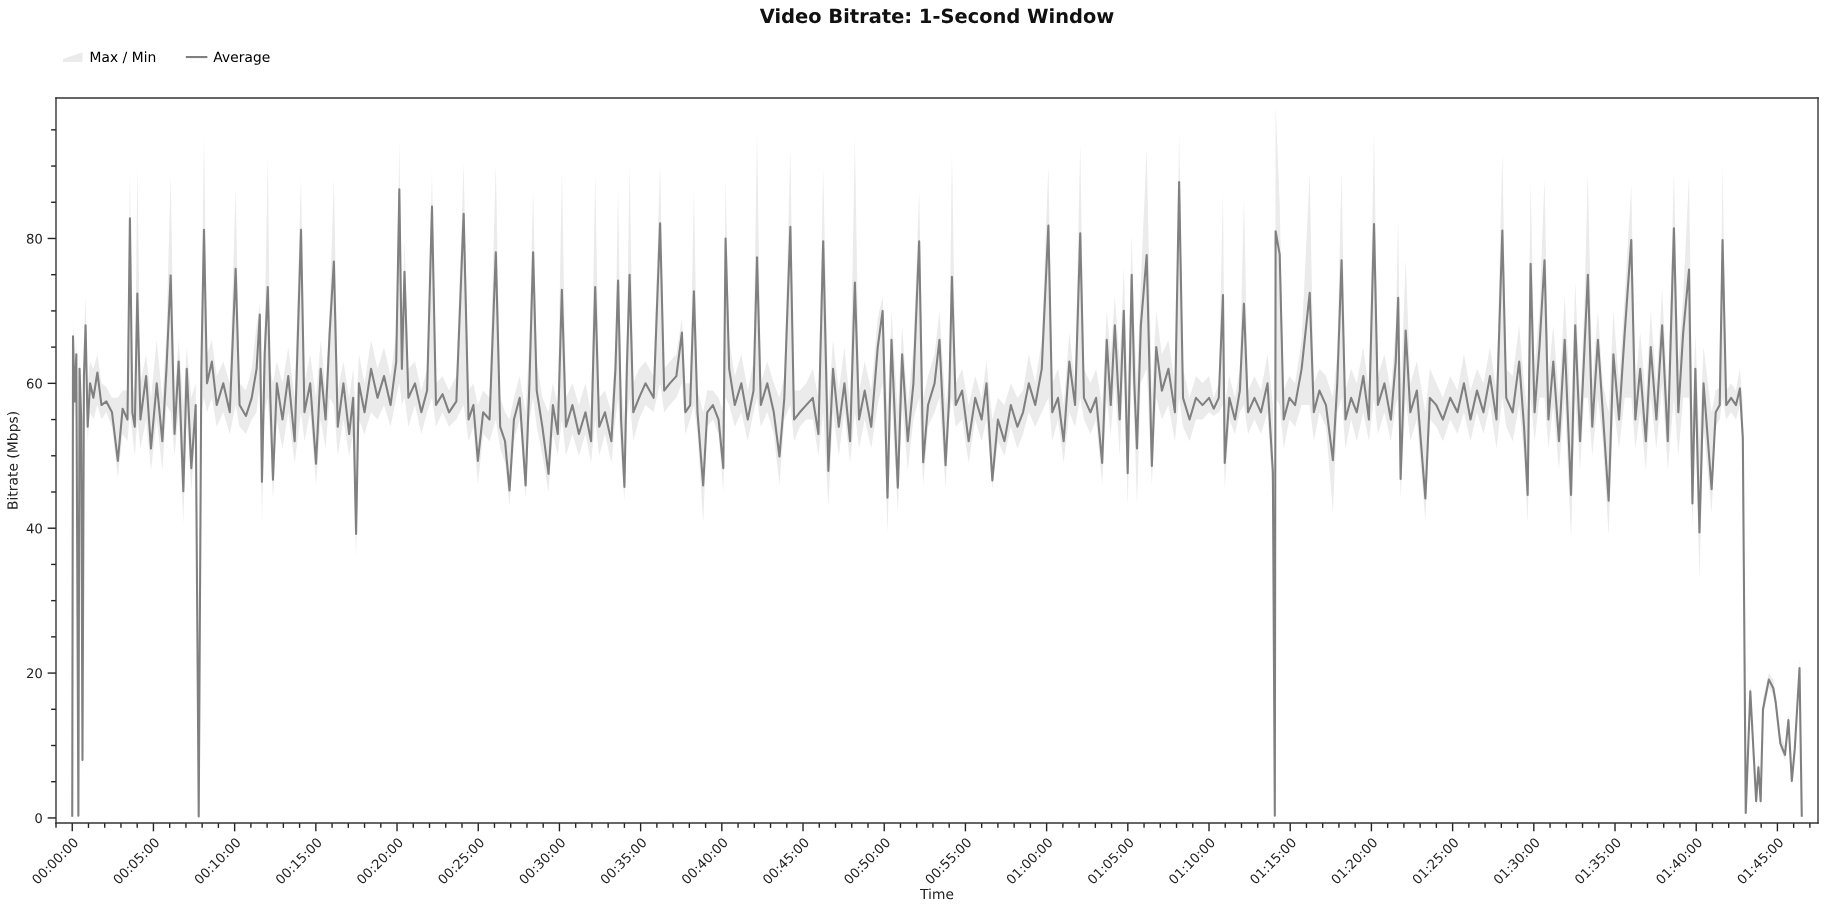 This screenshot has width=1836, height=907. I want to click on y-tick-label: 60, so click(34, 383).